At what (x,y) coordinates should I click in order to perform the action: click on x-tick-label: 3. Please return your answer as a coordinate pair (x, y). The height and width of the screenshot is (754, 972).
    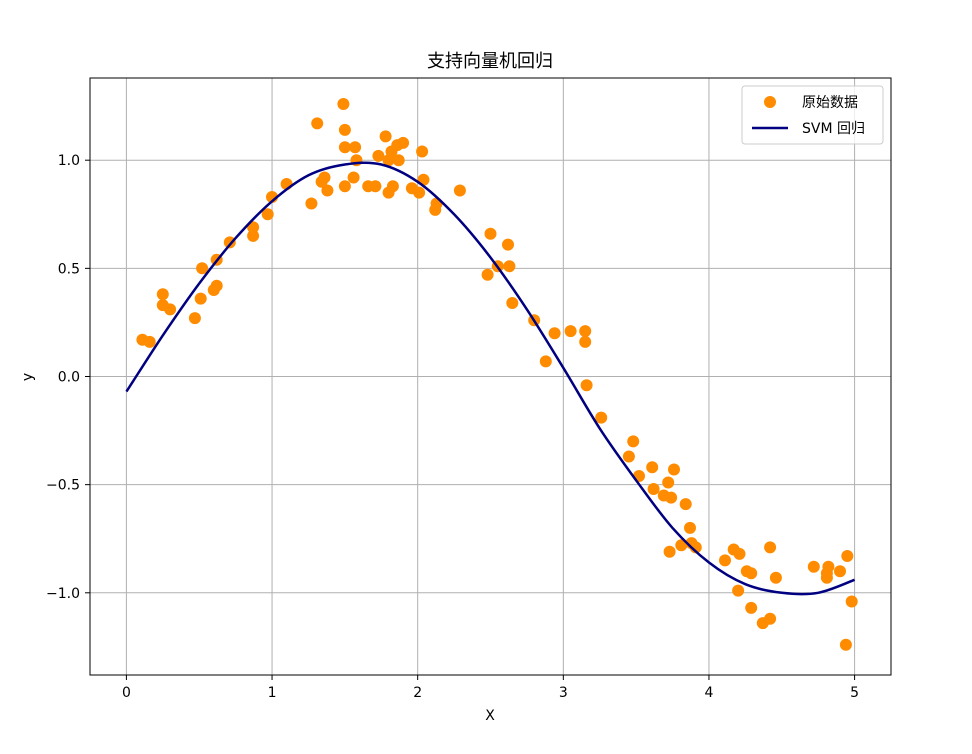
    Looking at the image, I should click on (563, 693).